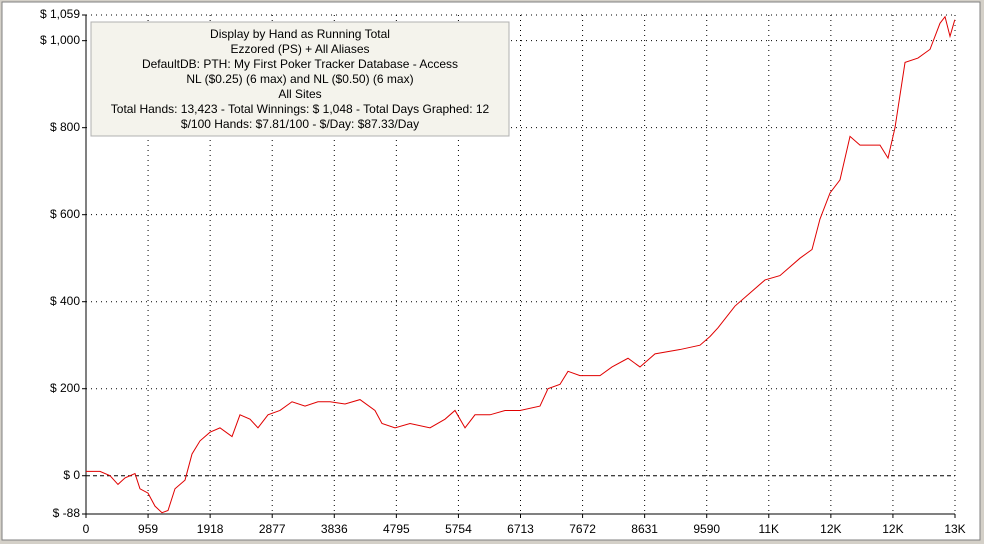 The width and height of the screenshot is (984, 544). What do you see at coordinates (60, 14) in the screenshot?
I see `y-tick-label: $ 1,059` at bounding box center [60, 14].